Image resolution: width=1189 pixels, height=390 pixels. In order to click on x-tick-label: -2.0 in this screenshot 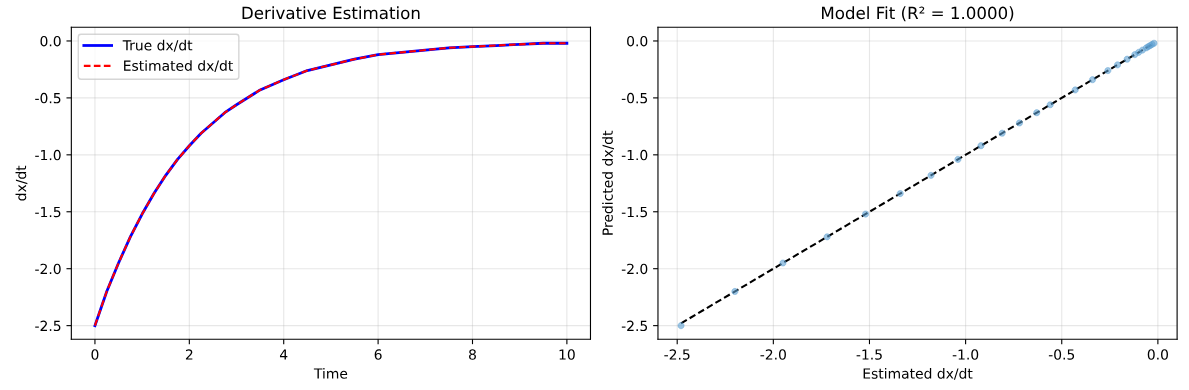, I will do `click(773, 354)`.